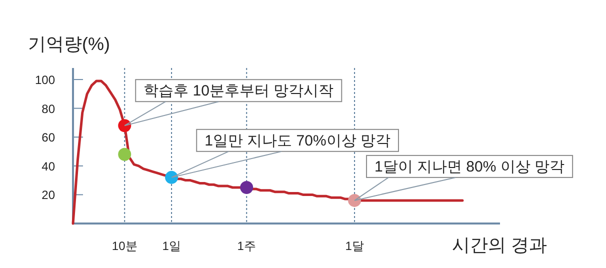 This screenshot has width=606, height=268. Describe the element at coordinates (239, 91) in the screenshot. I see `annotation: 학습후 10분후부터 망각시작` at that location.